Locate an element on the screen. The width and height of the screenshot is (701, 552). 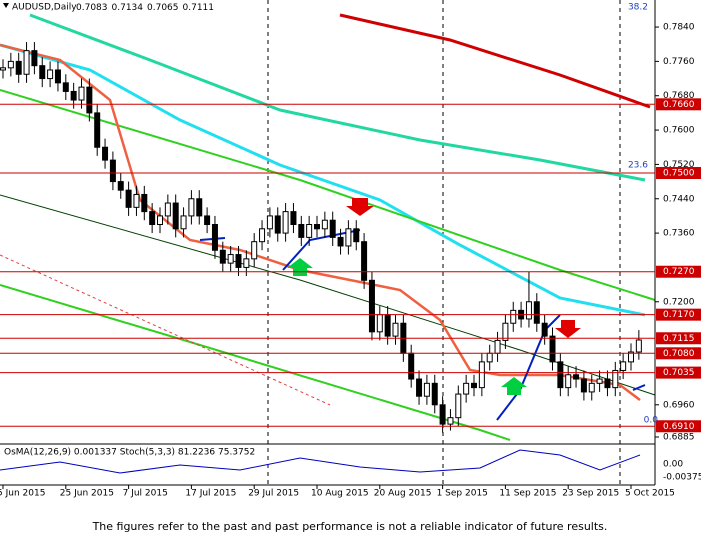
indicator-label: 0.00 is located at coordinates (673, 465).